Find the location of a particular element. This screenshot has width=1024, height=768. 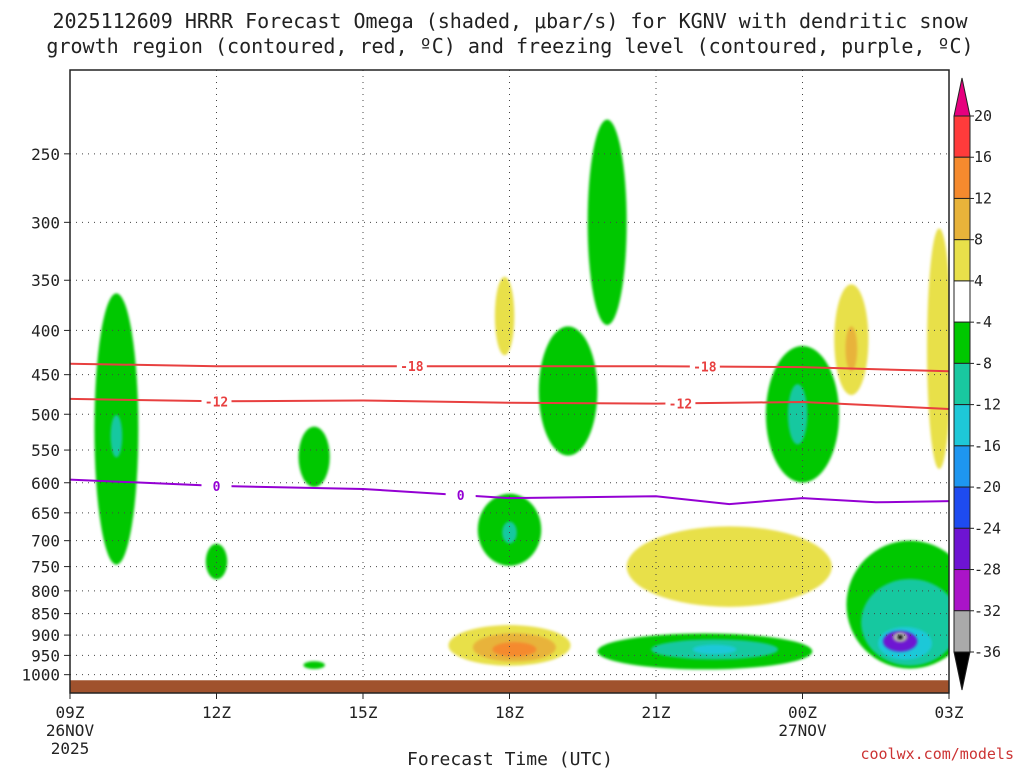

omega-cell--8-4 is located at coordinates (314, 665).